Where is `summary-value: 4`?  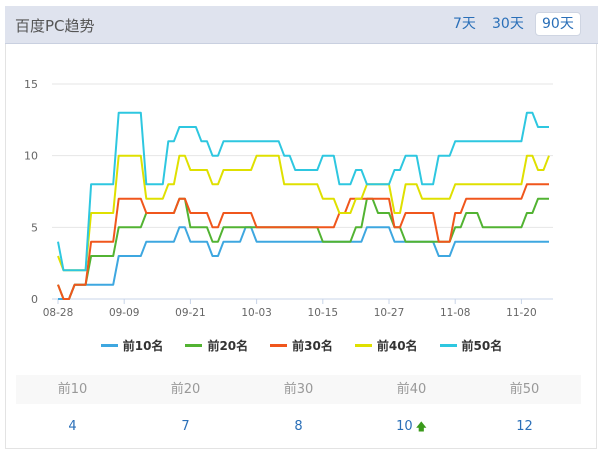
summary-value: 4 is located at coordinates (72, 427).